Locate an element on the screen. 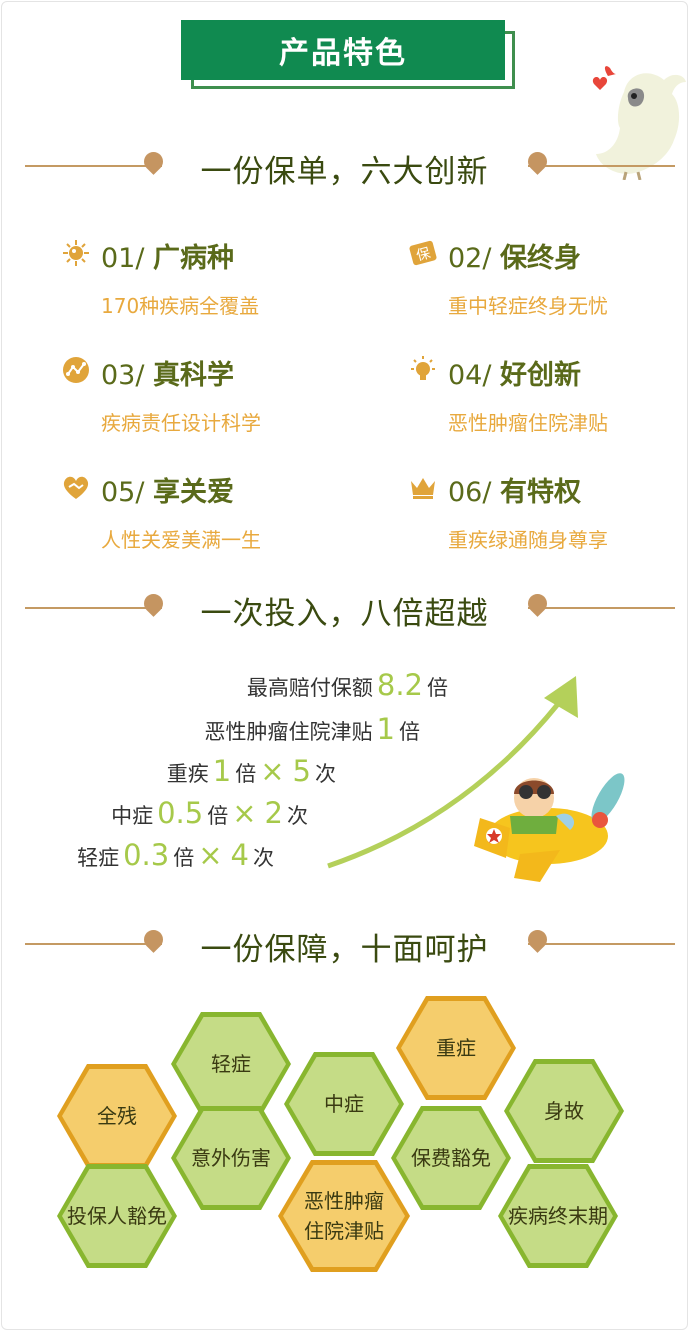 The width and height of the screenshot is (689, 1331). airplane-kid-illustration is located at coordinates (549, 827).